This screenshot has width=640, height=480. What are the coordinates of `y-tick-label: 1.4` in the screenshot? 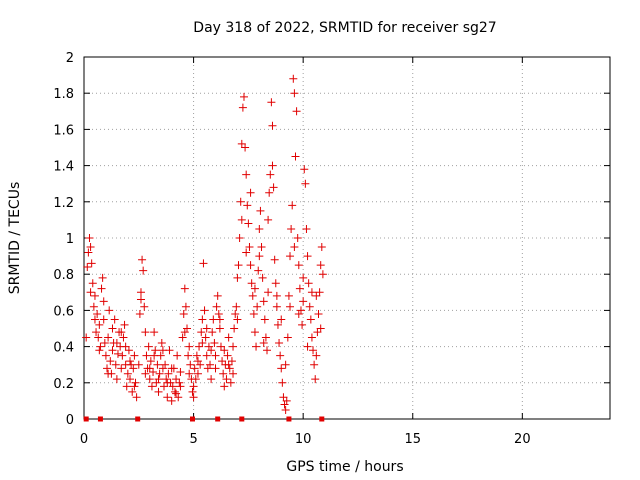 It's located at (63, 167).